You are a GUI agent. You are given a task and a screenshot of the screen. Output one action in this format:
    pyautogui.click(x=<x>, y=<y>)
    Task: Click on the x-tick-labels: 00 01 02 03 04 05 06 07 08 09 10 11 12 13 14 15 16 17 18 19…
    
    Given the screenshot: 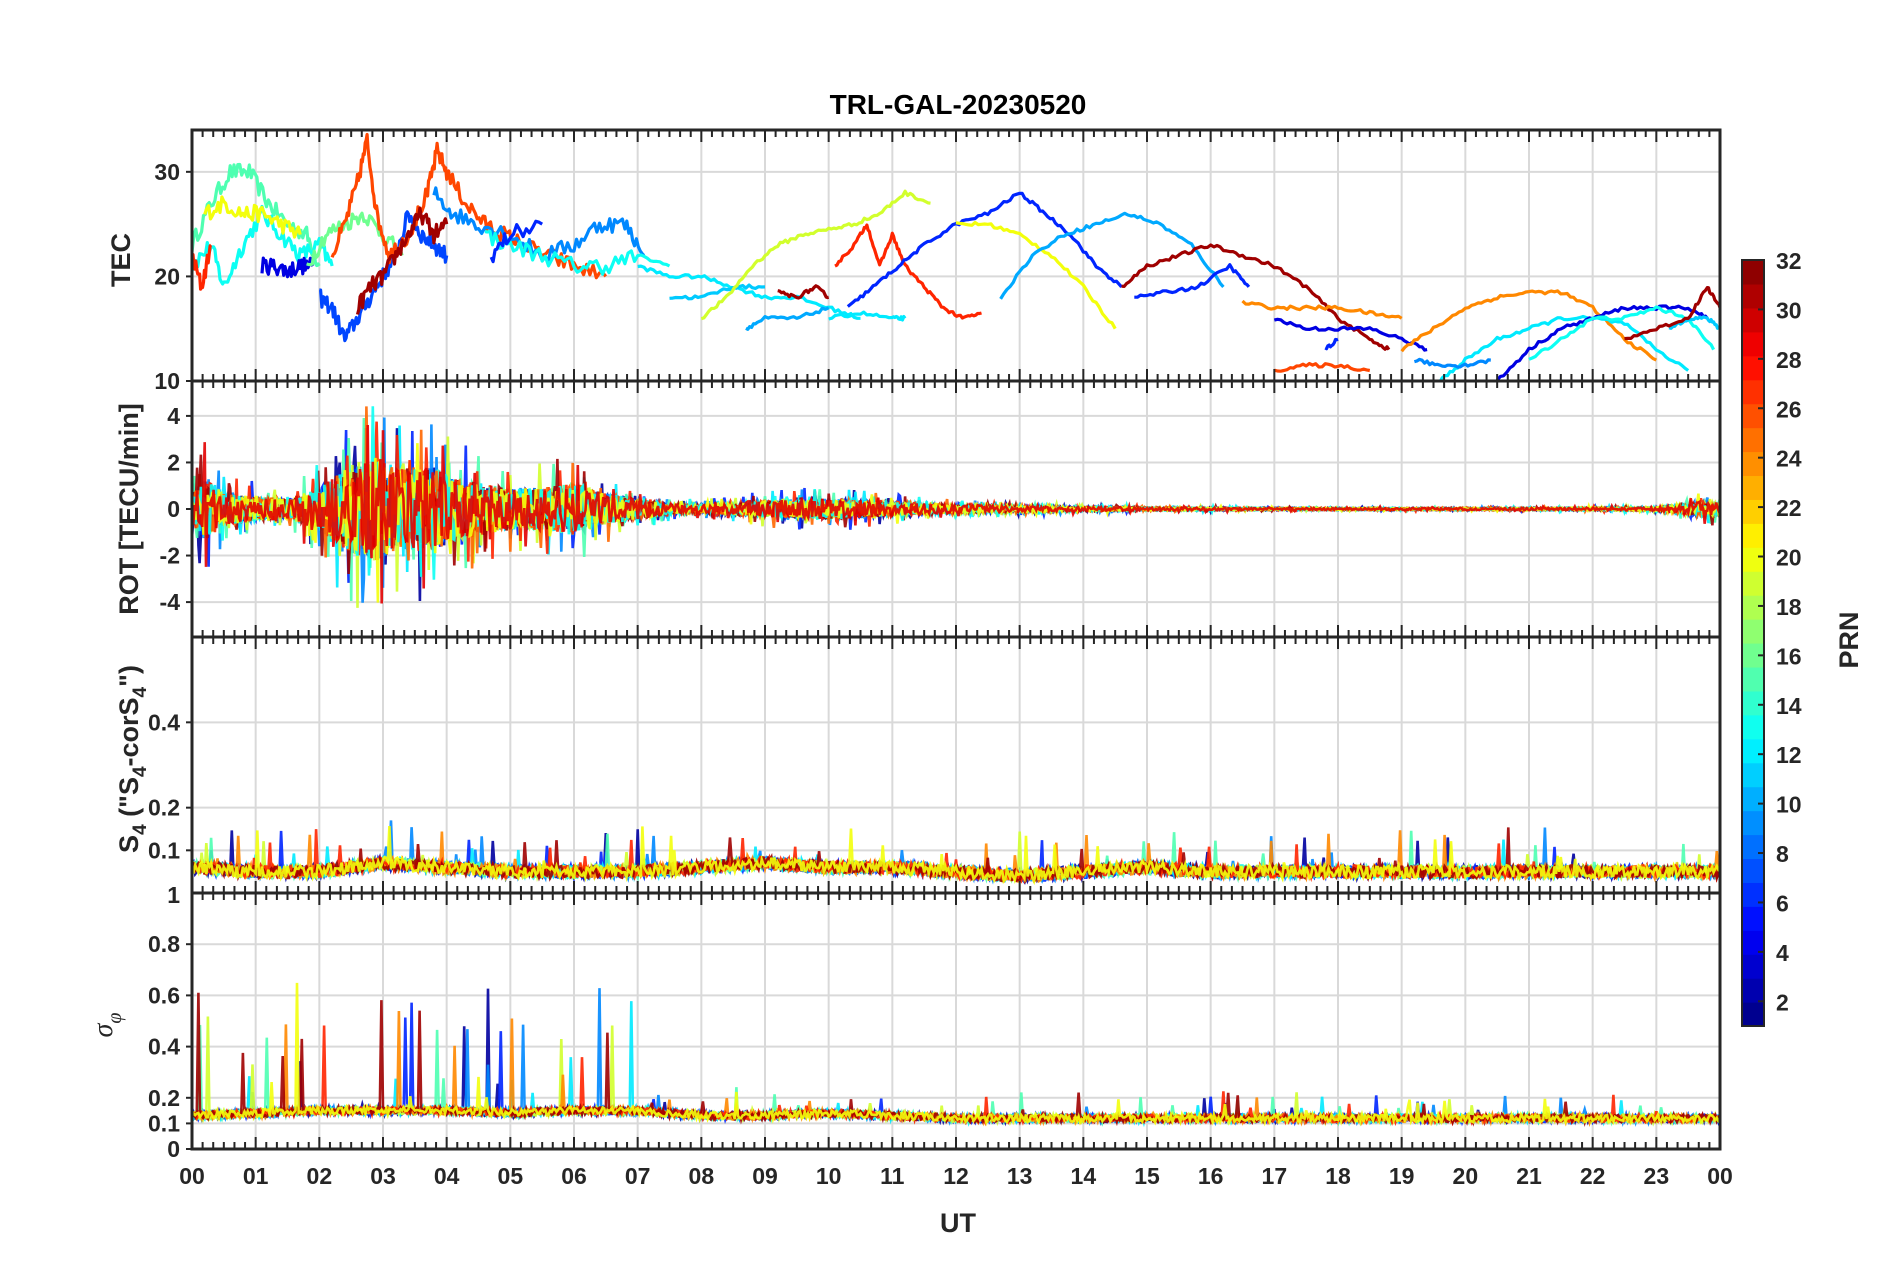 What is the action you would take?
    pyautogui.click(x=956, y=1176)
    